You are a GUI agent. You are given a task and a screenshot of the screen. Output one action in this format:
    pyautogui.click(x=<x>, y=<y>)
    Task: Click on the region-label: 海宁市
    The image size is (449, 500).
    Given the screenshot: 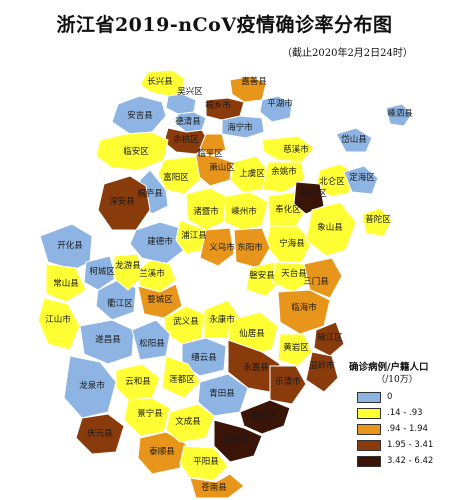 What is the action you would take?
    pyautogui.click(x=240, y=127)
    